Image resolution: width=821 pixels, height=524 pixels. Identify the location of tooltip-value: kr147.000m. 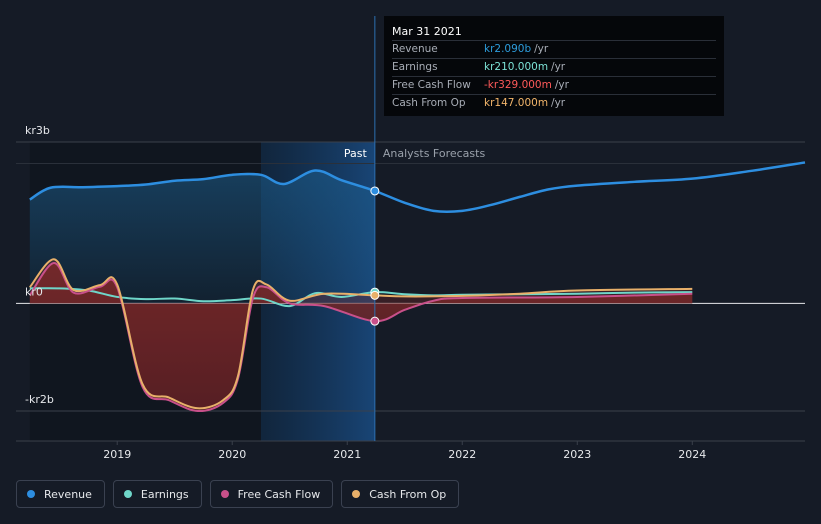
(516, 103).